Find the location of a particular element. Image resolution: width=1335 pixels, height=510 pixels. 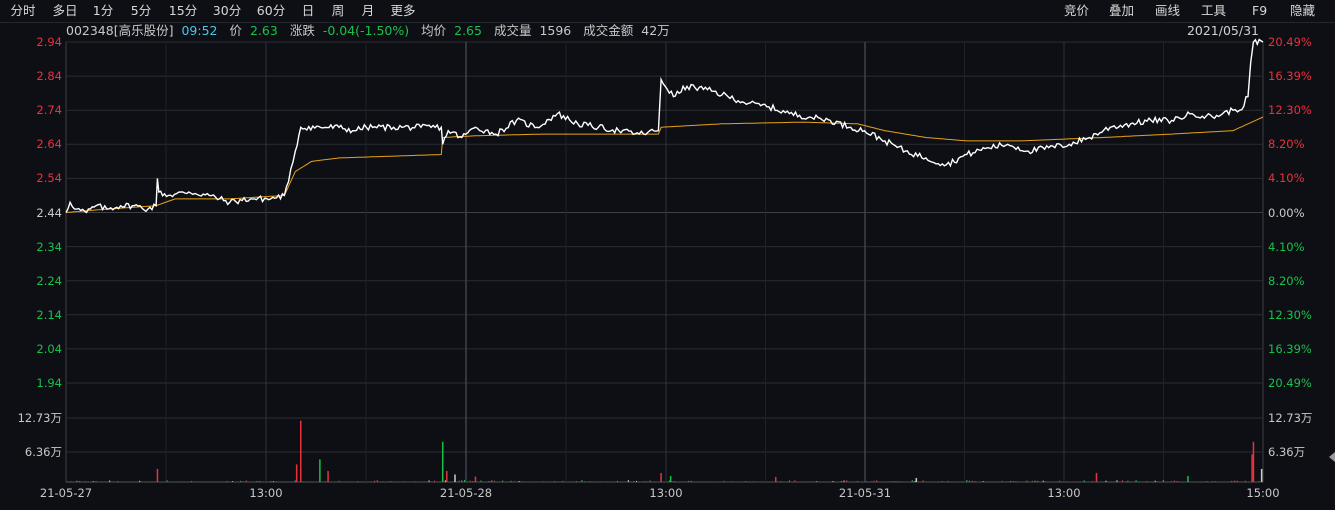

tab-30min: 30分 is located at coordinates (227, 10).